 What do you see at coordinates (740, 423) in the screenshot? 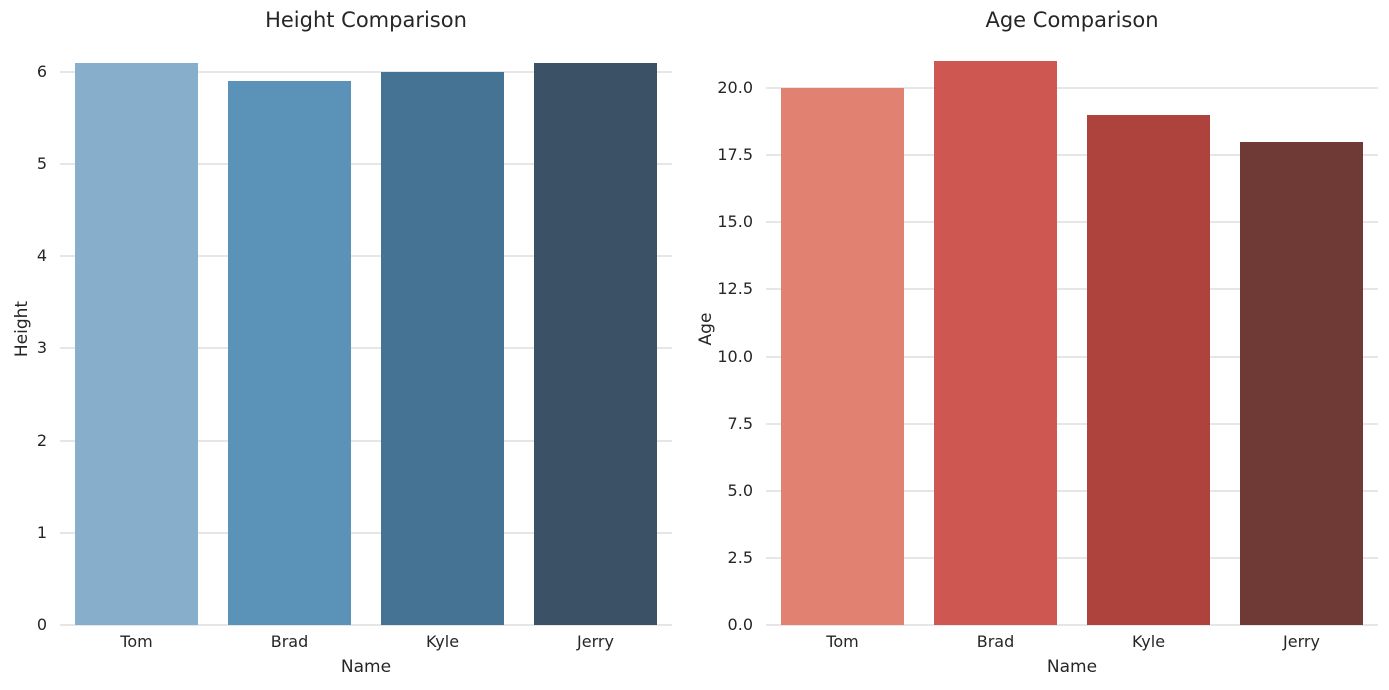
I see `y-tick-label: 7.5` at bounding box center [740, 423].